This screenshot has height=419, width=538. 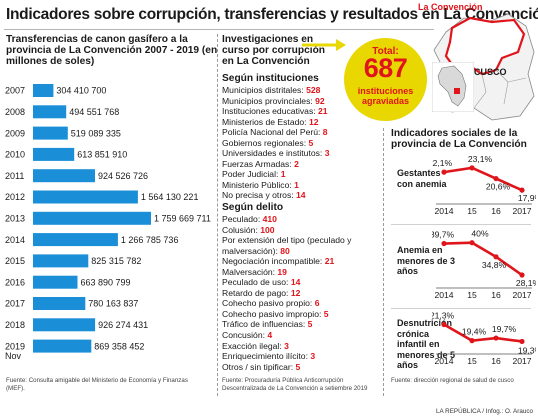 What do you see at coordinates (256, 292) in the screenshot?
I see `delito-item-label: Retardo de pago:` at bounding box center [256, 292].